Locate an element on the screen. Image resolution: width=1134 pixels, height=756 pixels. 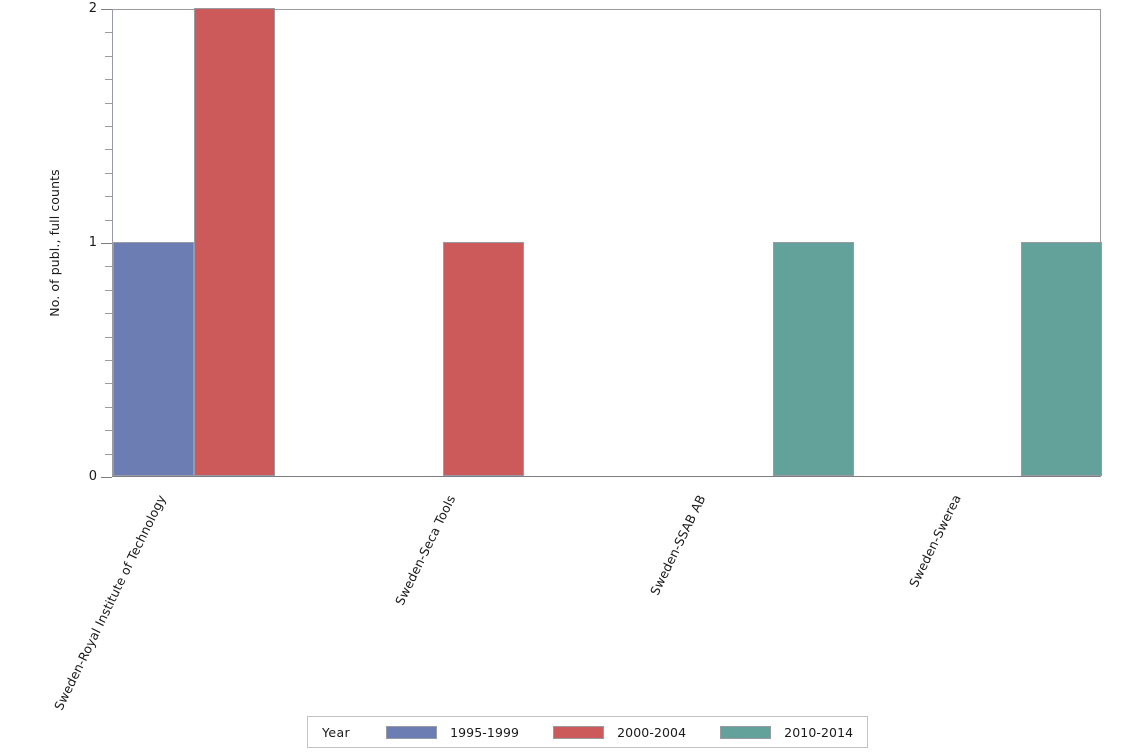
y-tick-label: 0 is located at coordinates (92, 476).